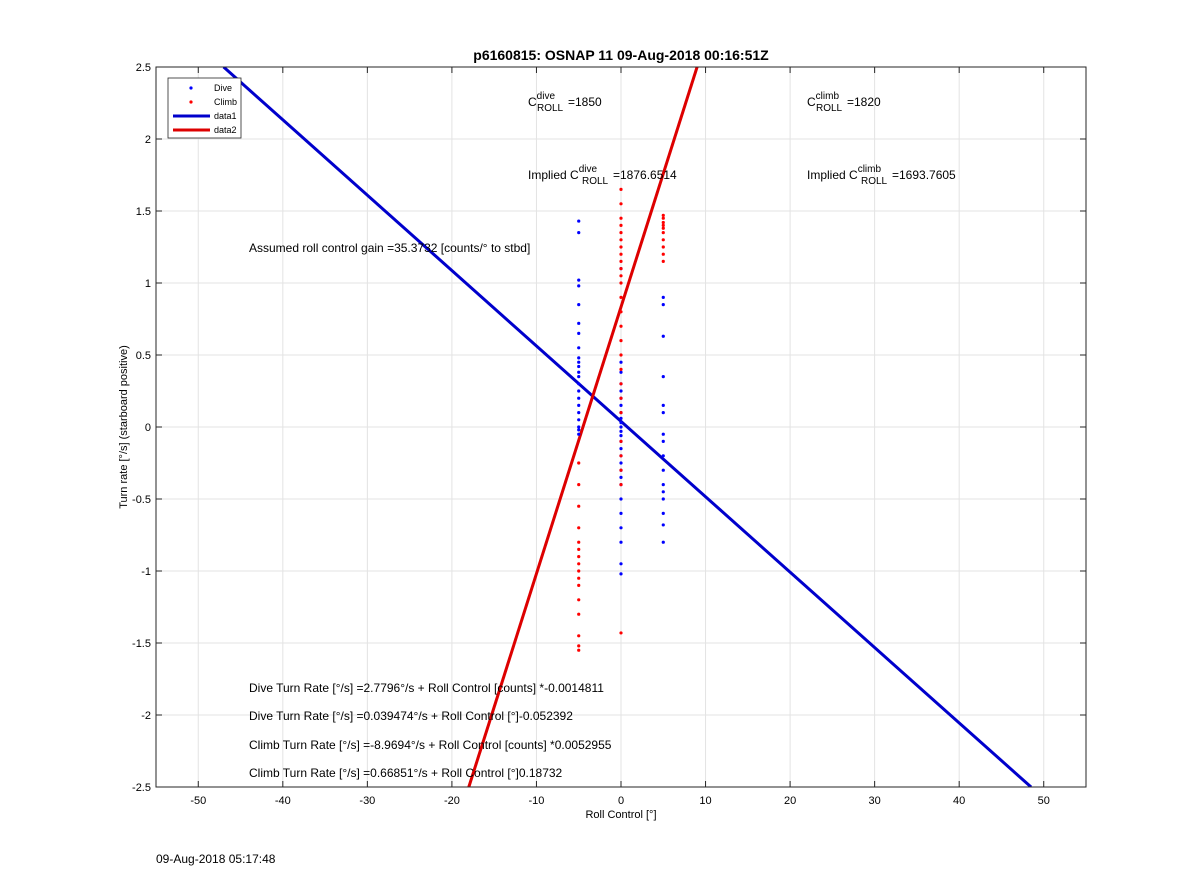 The height and width of the screenshot is (885, 1200). I want to click on series-climb, so click(621, 419).